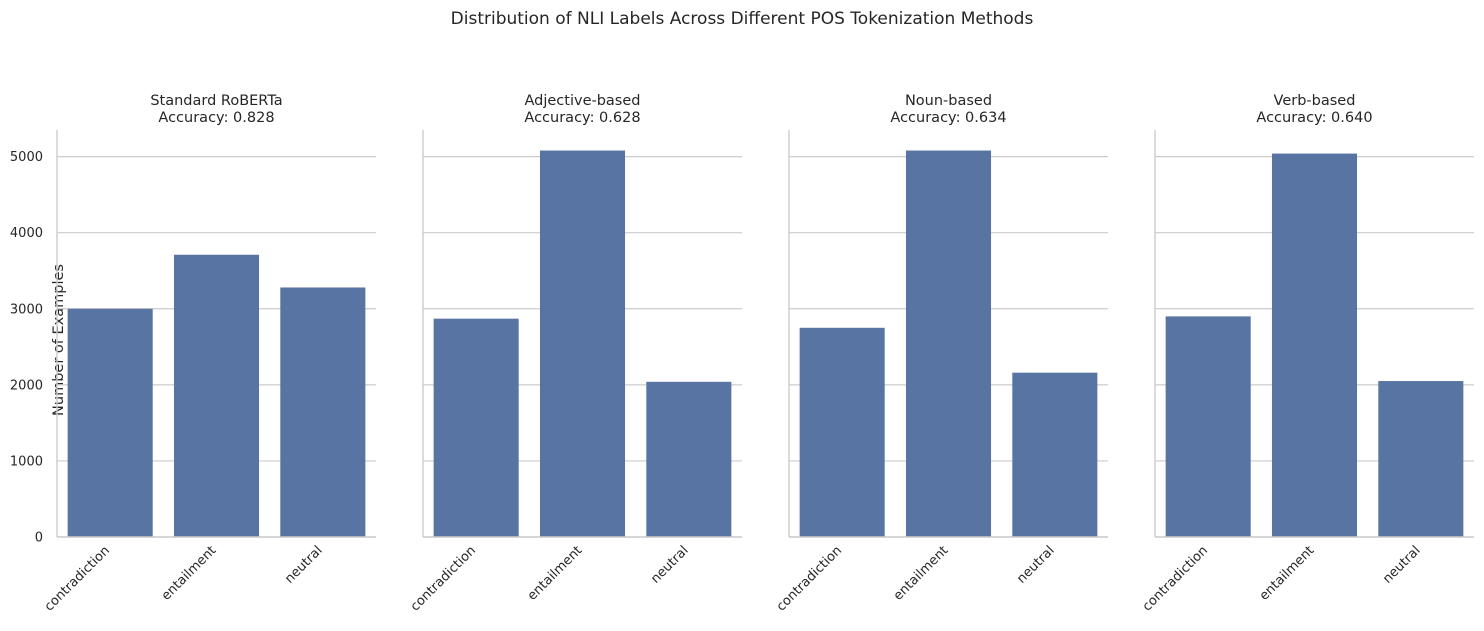 The width and height of the screenshot is (1484, 631). Describe the element at coordinates (1315, 101) in the screenshot. I see `panel-title: Verb-based` at that location.